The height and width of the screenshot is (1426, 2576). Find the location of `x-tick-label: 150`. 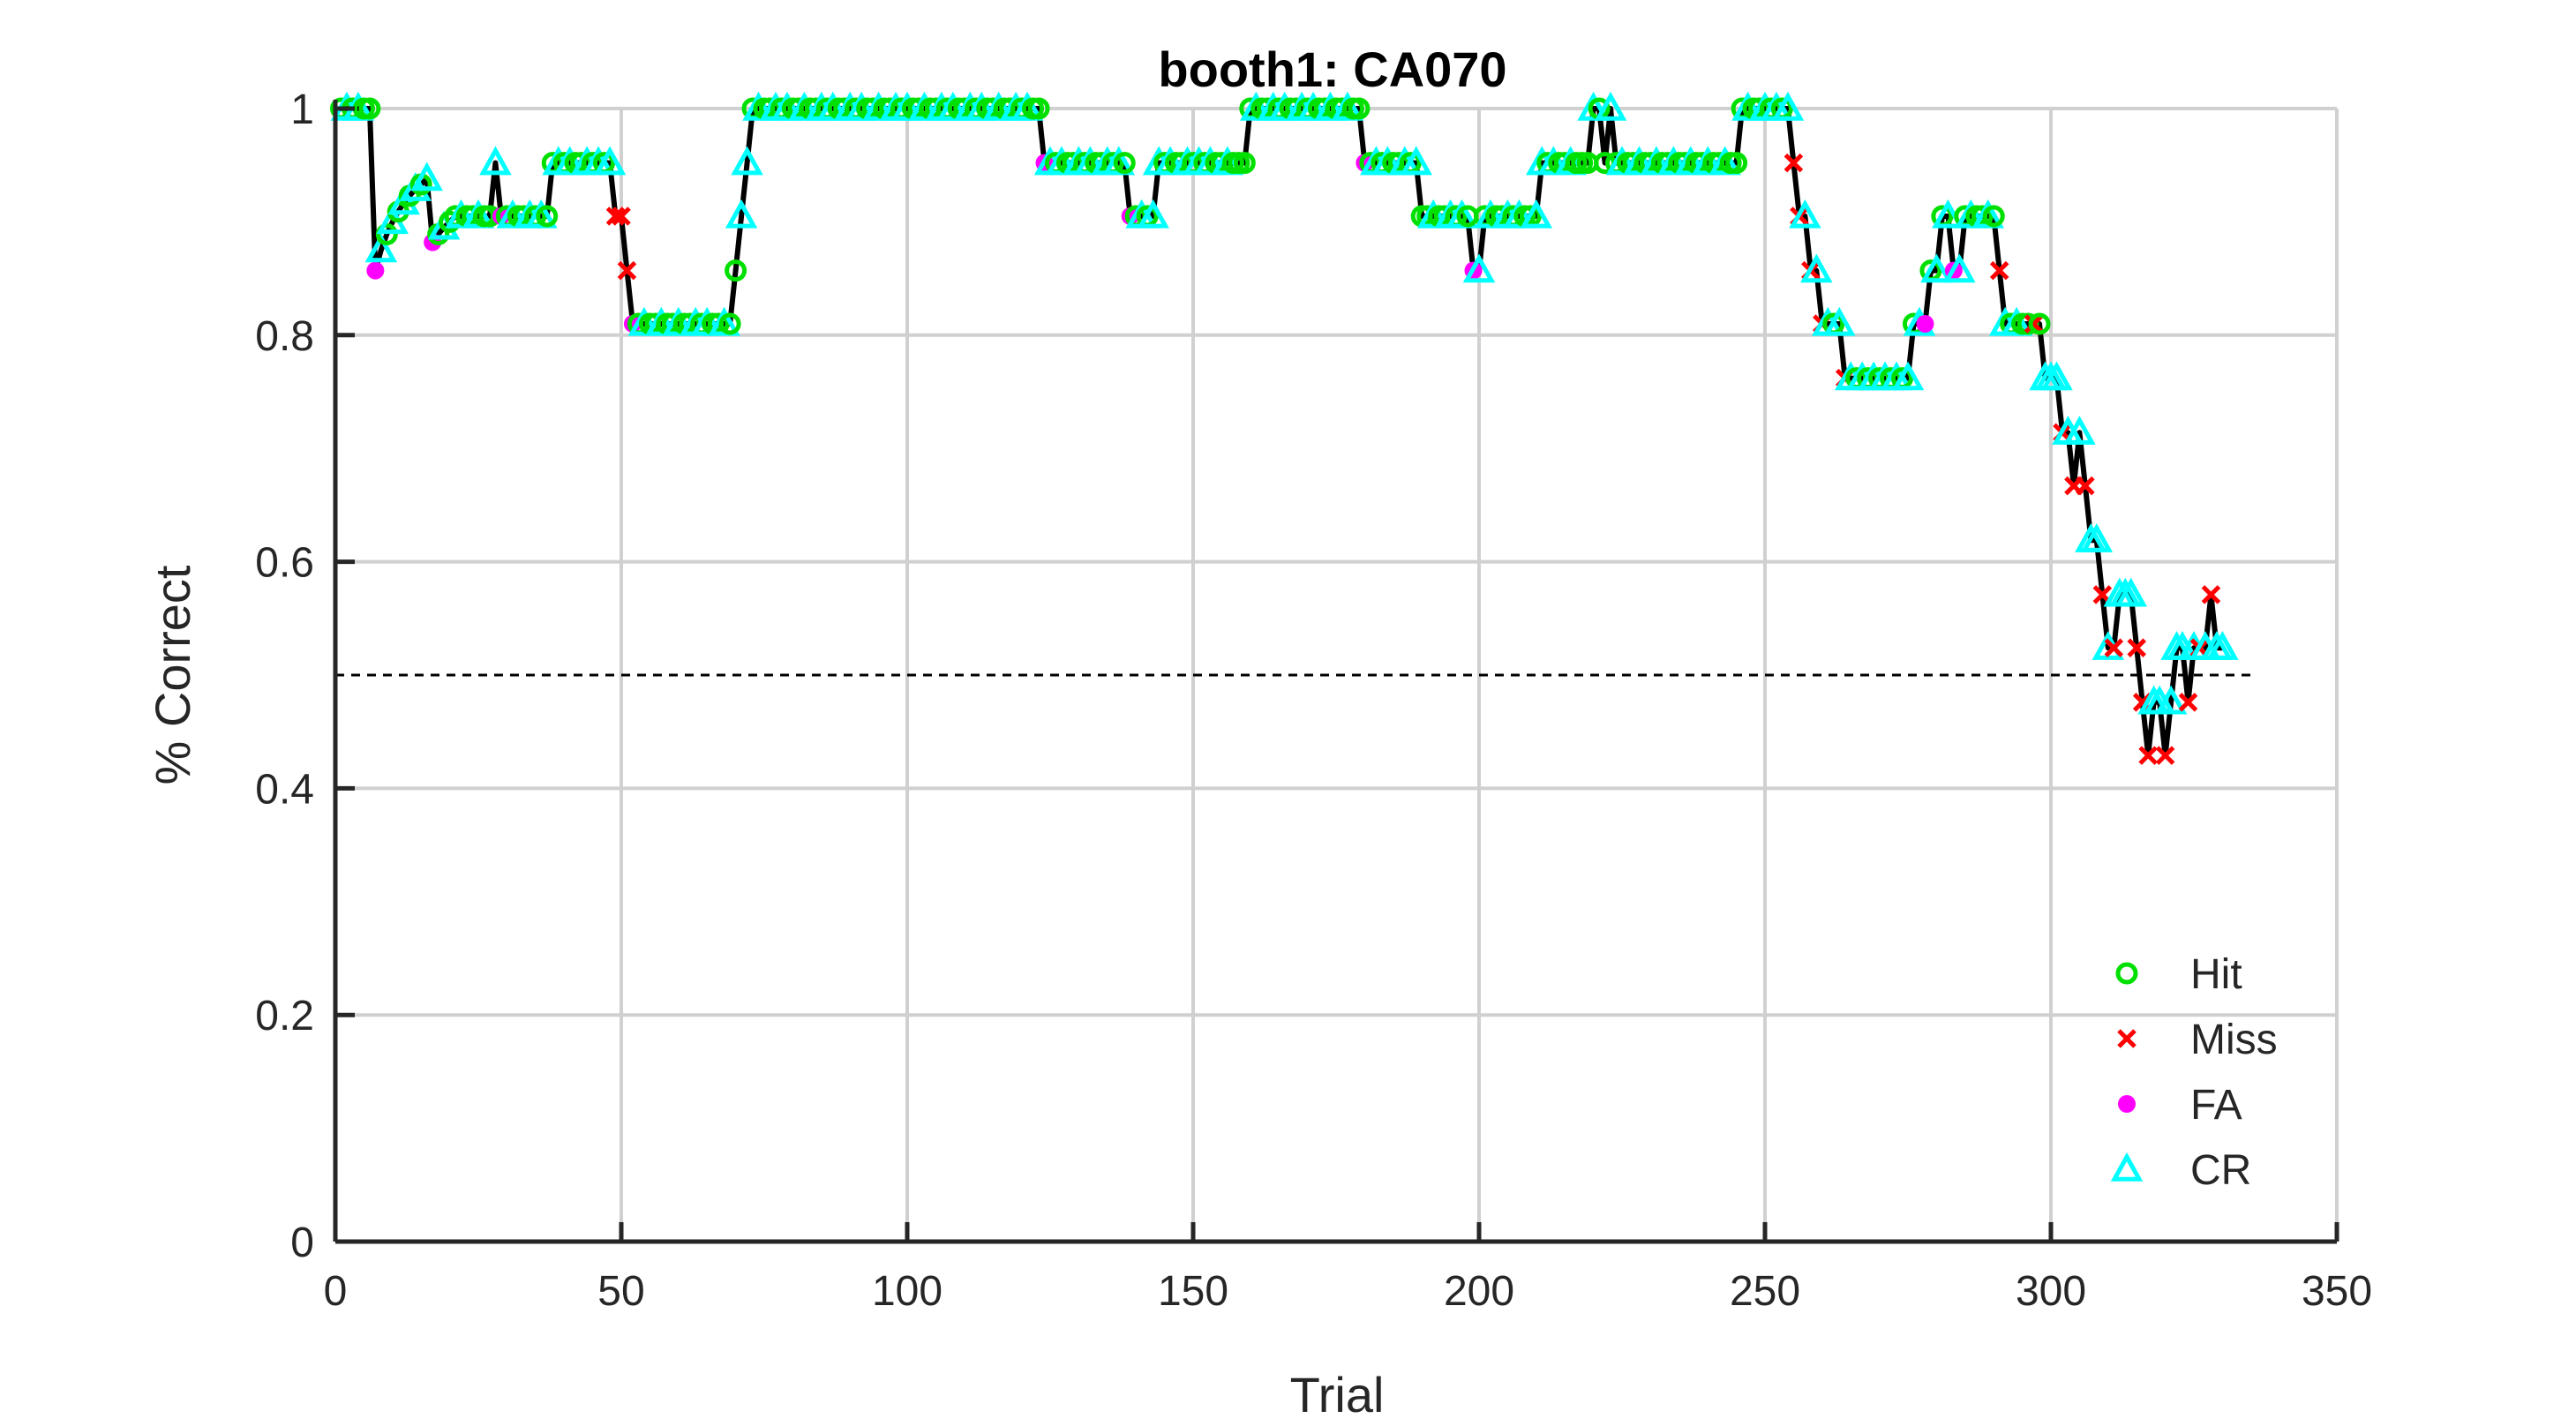

x-tick-label: 150 is located at coordinates (1193, 1291).